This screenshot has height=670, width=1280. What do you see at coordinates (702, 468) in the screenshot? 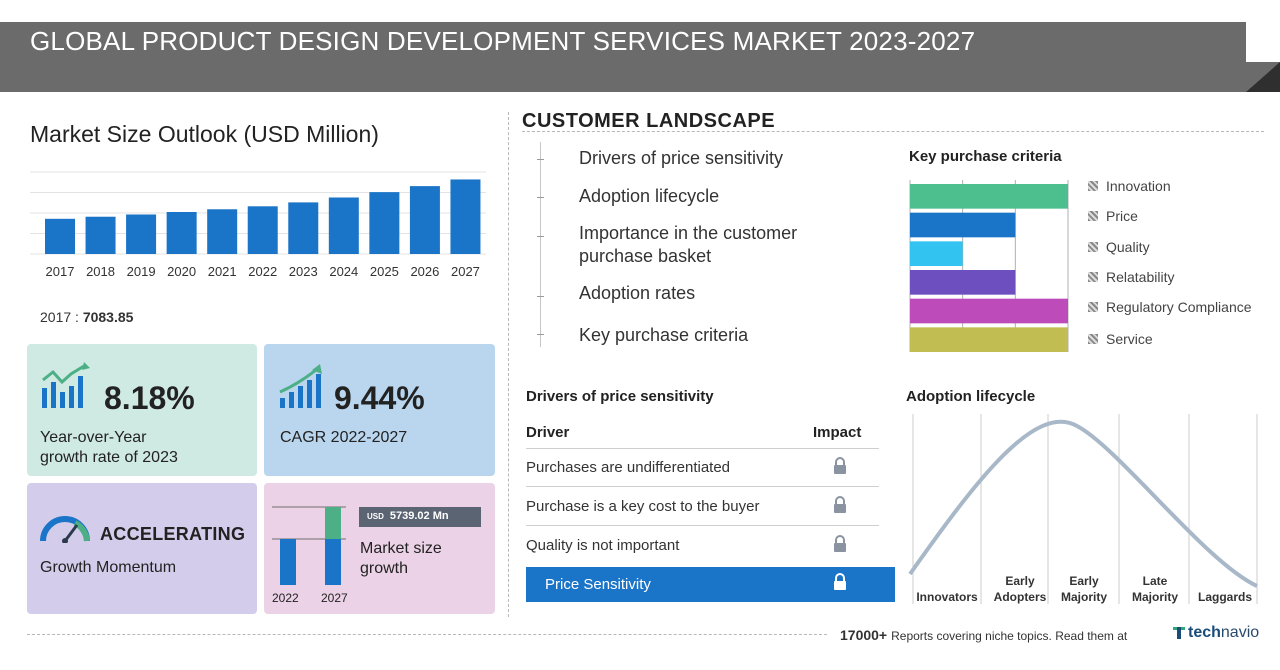
I see `table-row: Purchases are undifferentiated` at bounding box center [702, 468].